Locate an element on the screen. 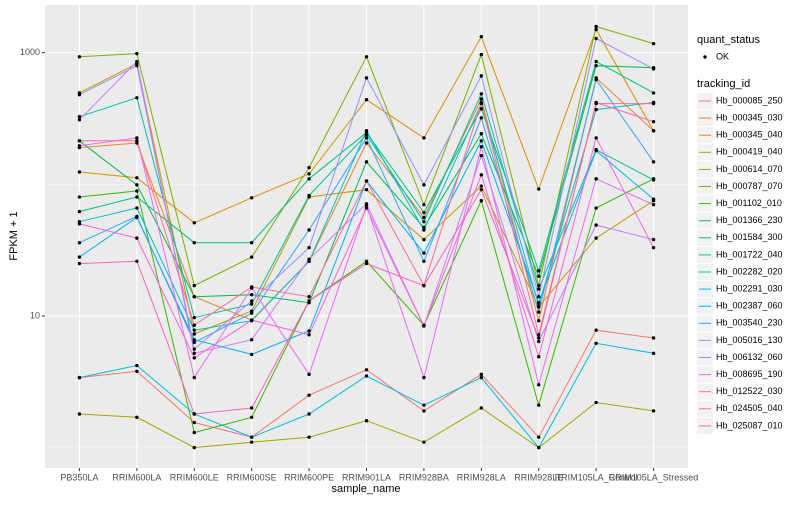  legend-label: Hb_000787_070 is located at coordinates (749, 186).